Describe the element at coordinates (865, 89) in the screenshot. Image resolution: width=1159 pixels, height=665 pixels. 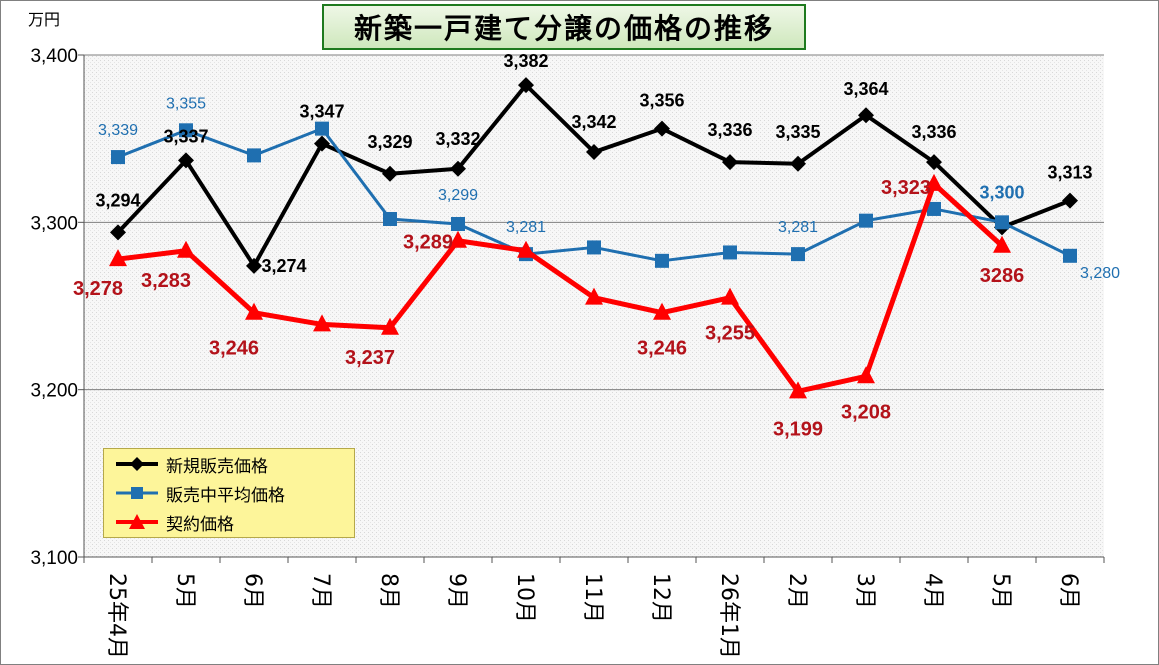
I see `data-label: 3,364` at that location.